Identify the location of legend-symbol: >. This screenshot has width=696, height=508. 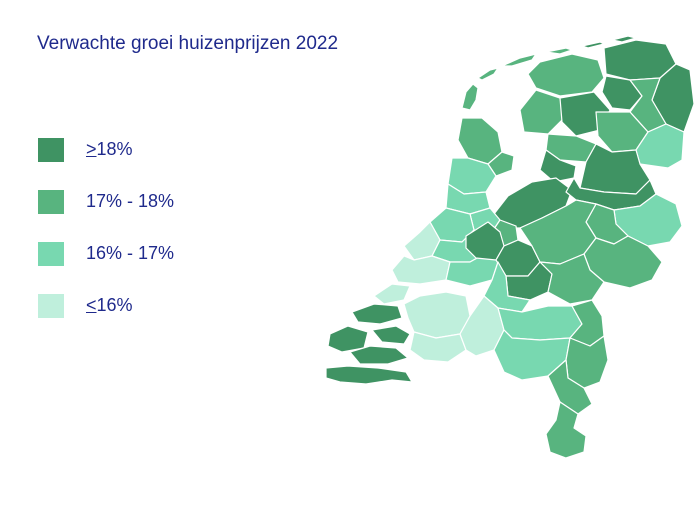
(91, 149).